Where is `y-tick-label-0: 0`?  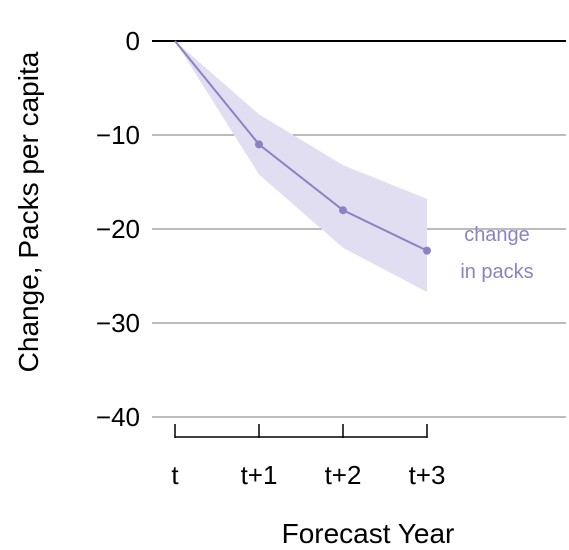
y-tick-label-0: 0 is located at coordinates (133, 41).